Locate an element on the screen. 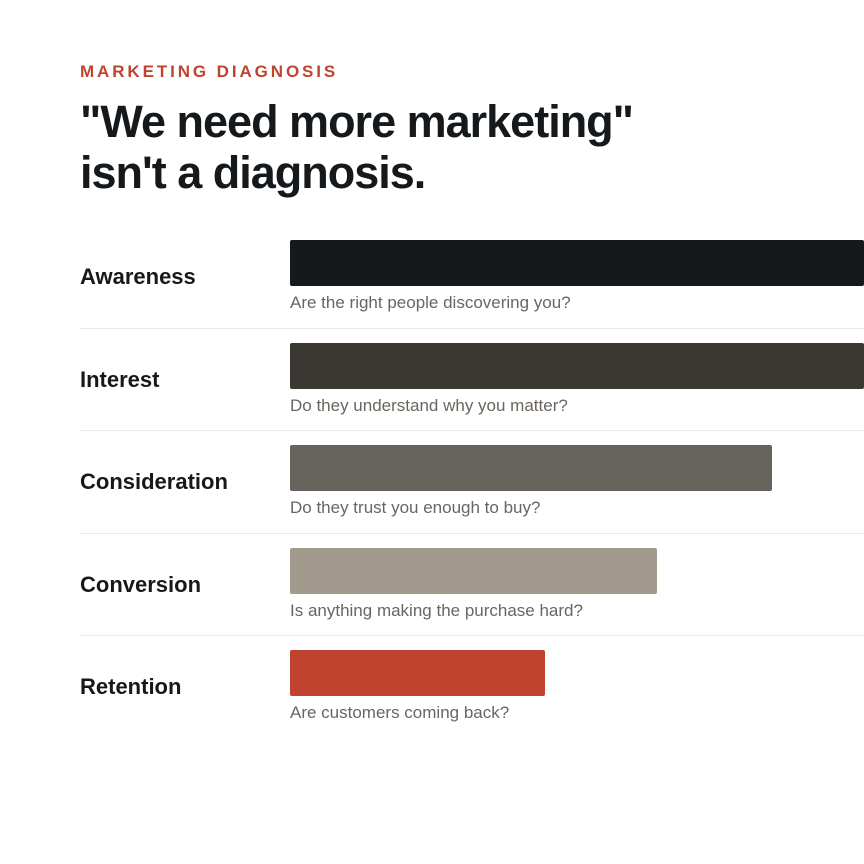  eyebrow-label: MARKETING DIAGNOSIS is located at coordinates (209, 71).